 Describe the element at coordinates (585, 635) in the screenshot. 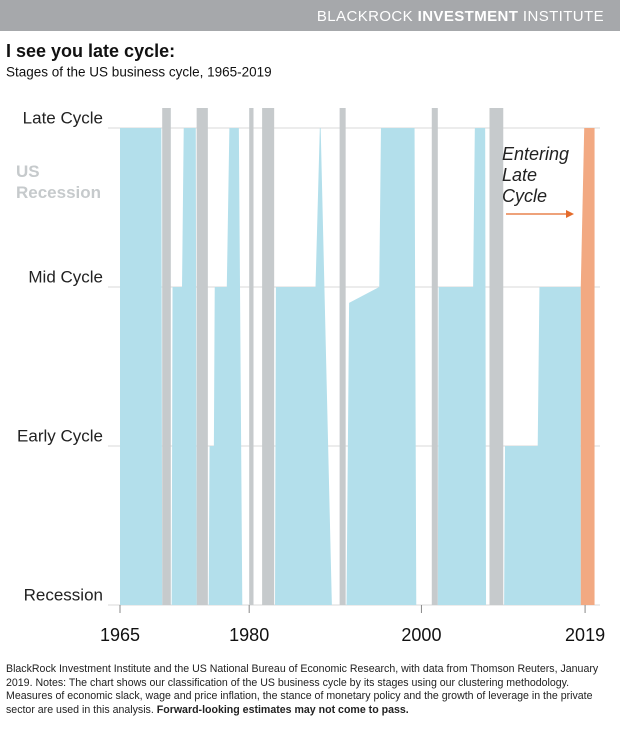

I see `x-tick-label: 2019` at that location.